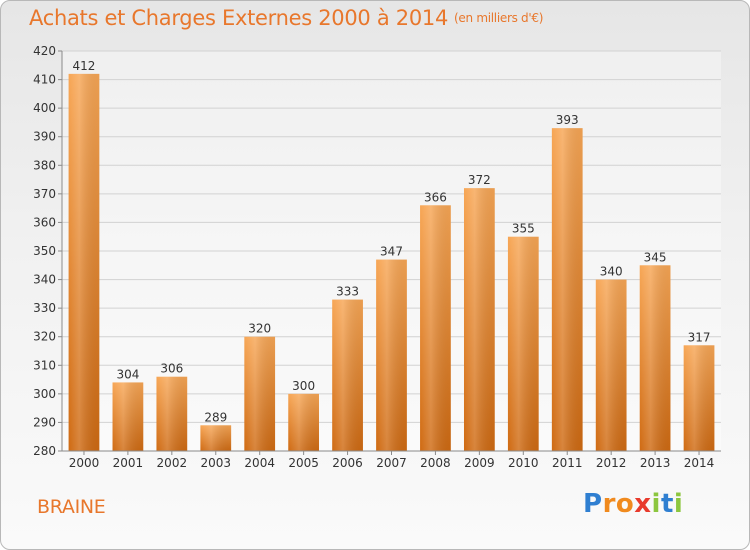  I want to click on chart-title-text: Achats et Charges Externes 2000 à 2014, so click(239, 18).